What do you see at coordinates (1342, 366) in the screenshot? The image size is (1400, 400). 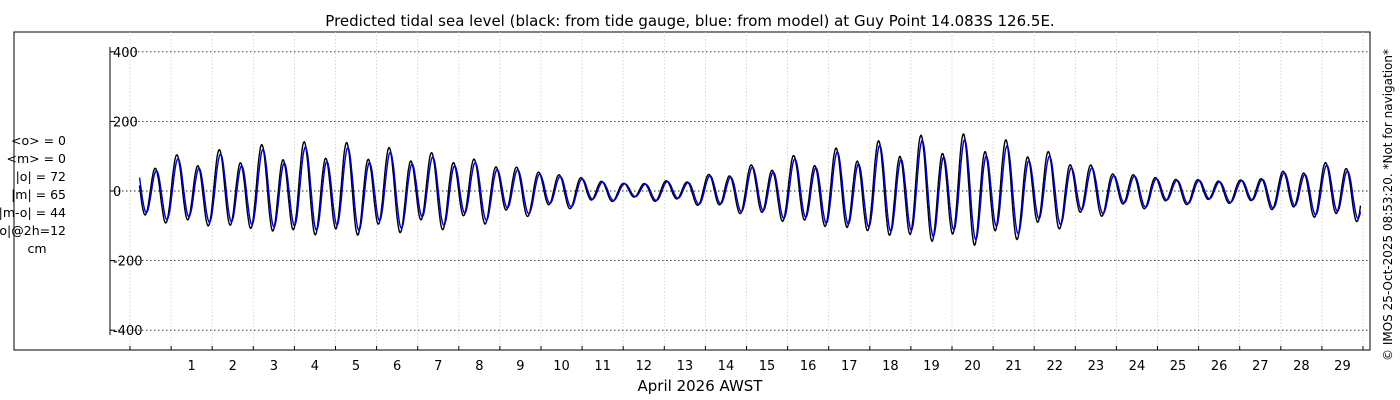 I see `x-tick-label: 29` at bounding box center [1342, 366].